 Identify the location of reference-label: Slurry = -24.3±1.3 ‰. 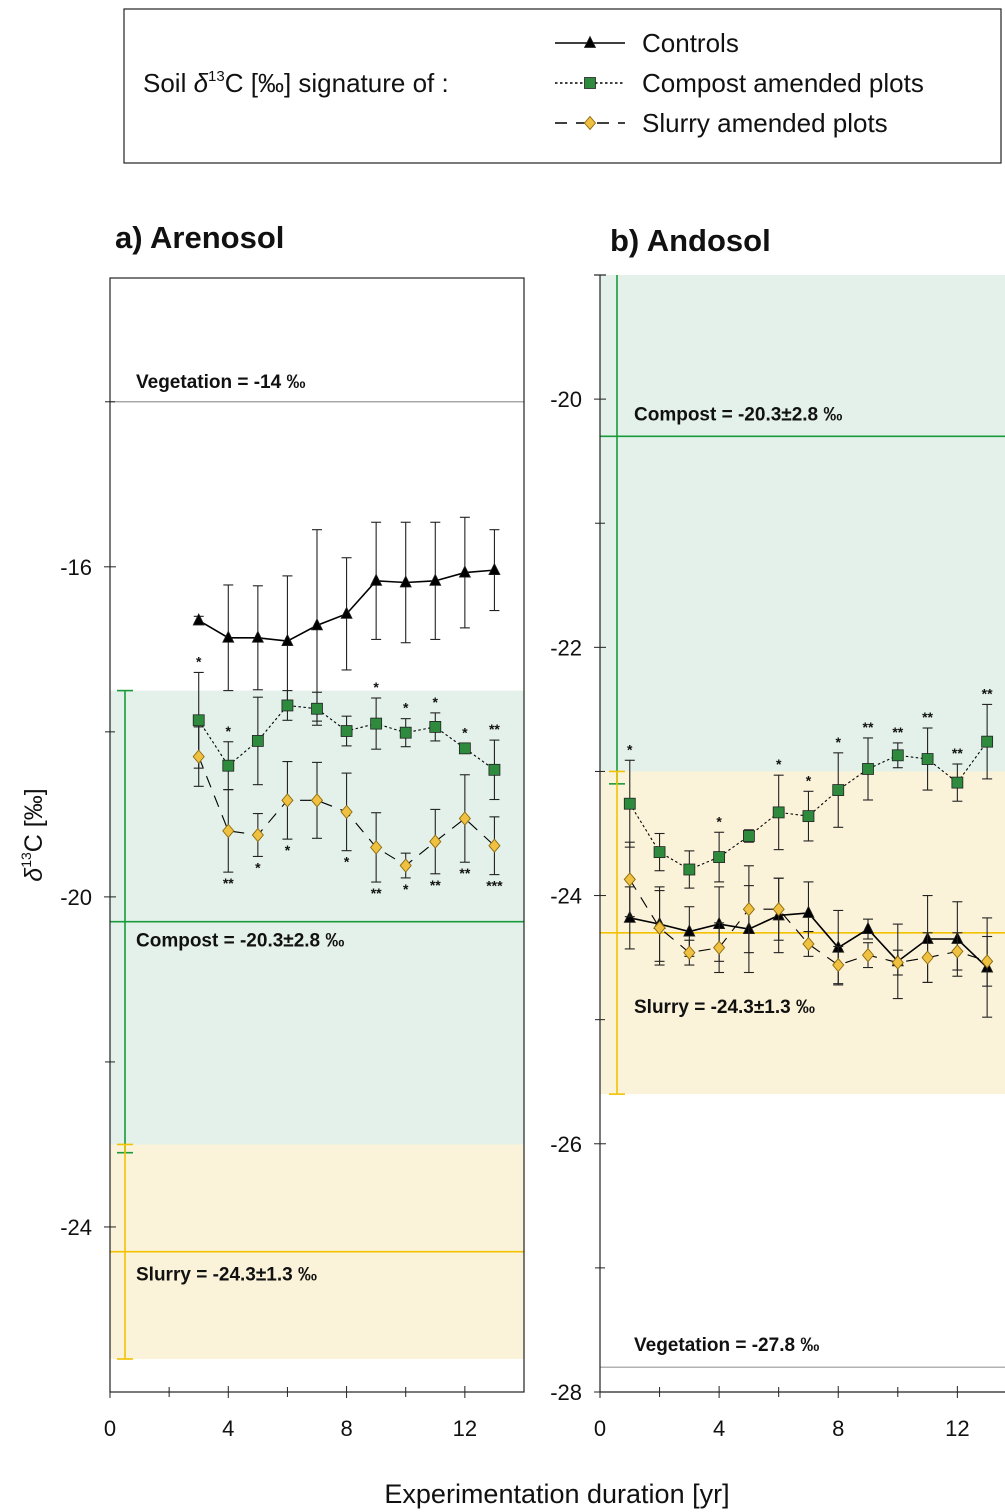
(724, 1007).